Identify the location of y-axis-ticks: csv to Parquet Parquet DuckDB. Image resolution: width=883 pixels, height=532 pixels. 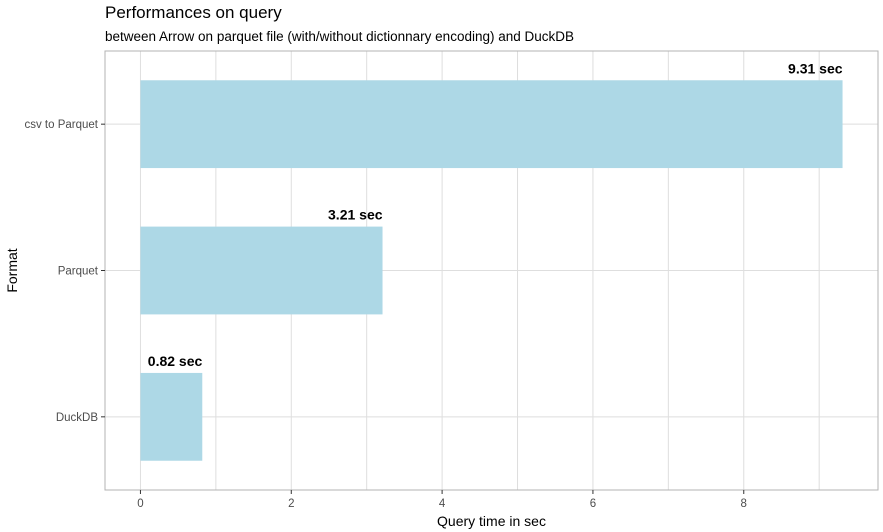
(64, 271).